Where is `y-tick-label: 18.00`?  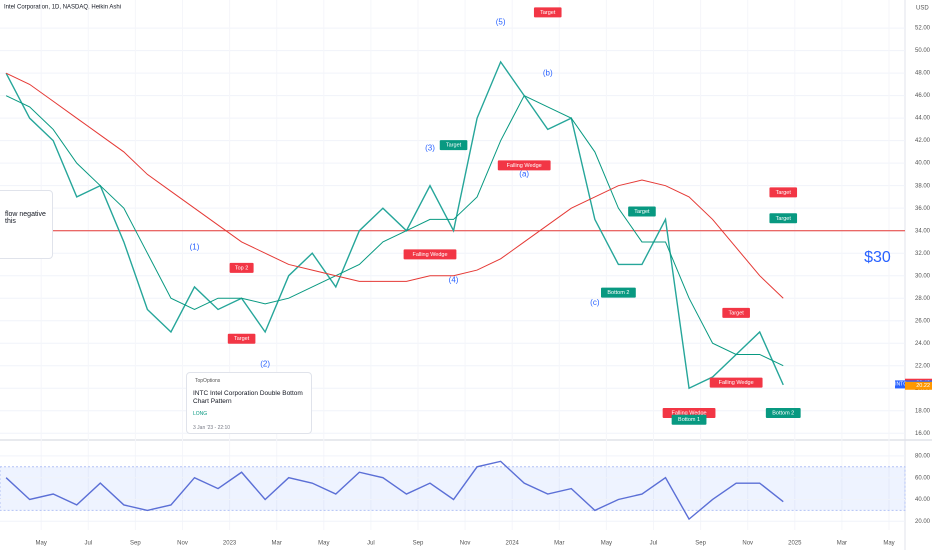 y-tick-label: 18.00 is located at coordinates (923, 411).